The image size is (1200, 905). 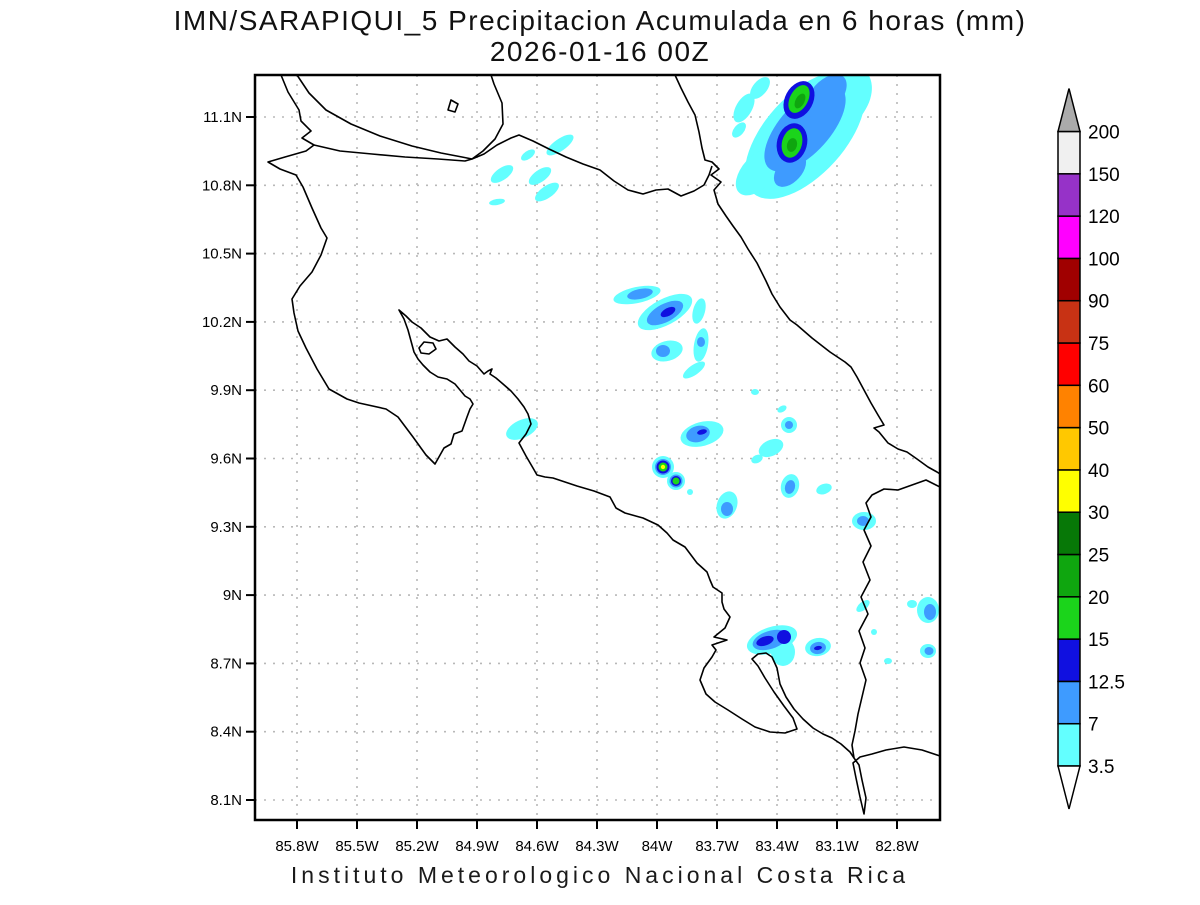 I want to click on lon-tick-label: 84.6W, so click(x=537, y=846).